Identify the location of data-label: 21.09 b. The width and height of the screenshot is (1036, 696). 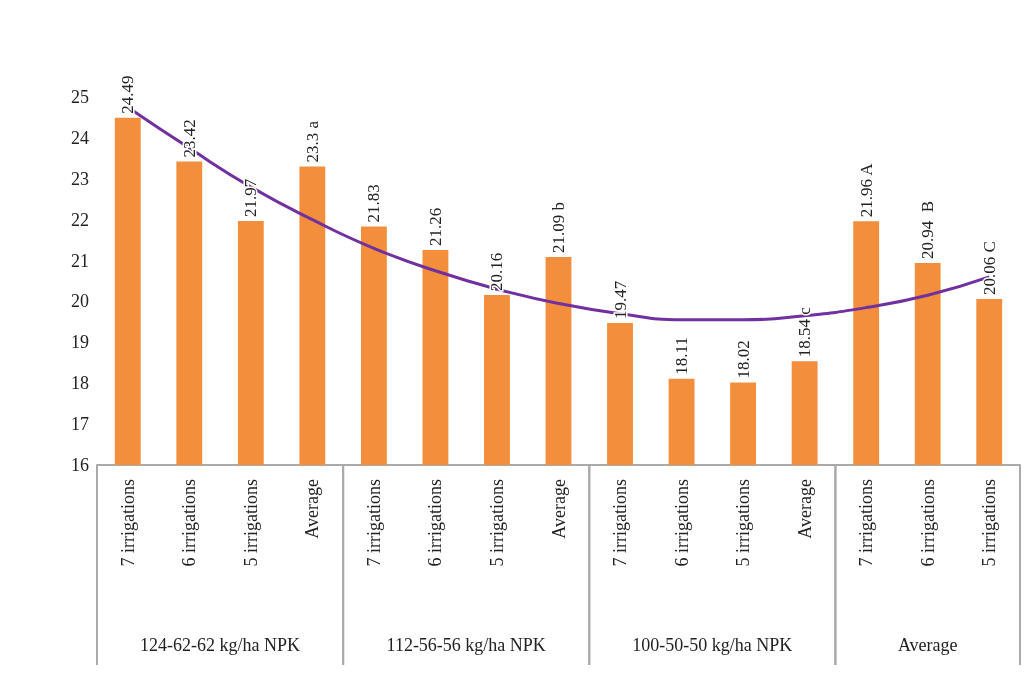
(558, 227).